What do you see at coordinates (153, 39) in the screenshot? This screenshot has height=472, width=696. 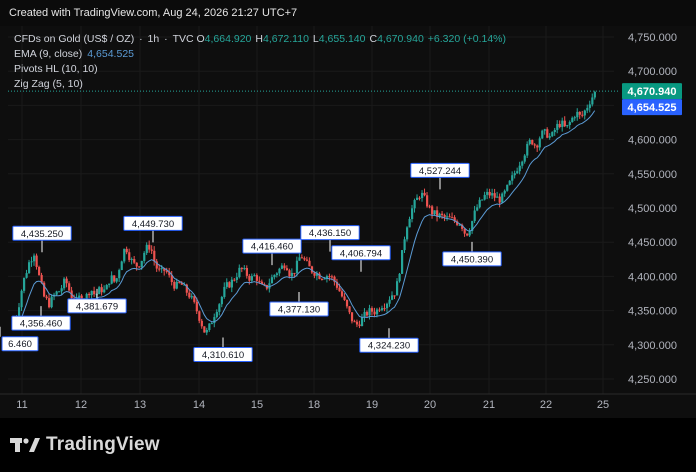 I see `interval-label: 1h` at bounding box center [153, 39].